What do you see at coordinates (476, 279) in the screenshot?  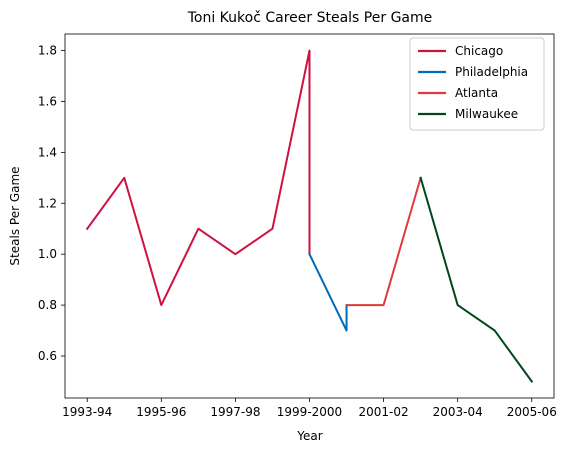 I see `series-line-milwaukee` at bounding box center [476, 279].